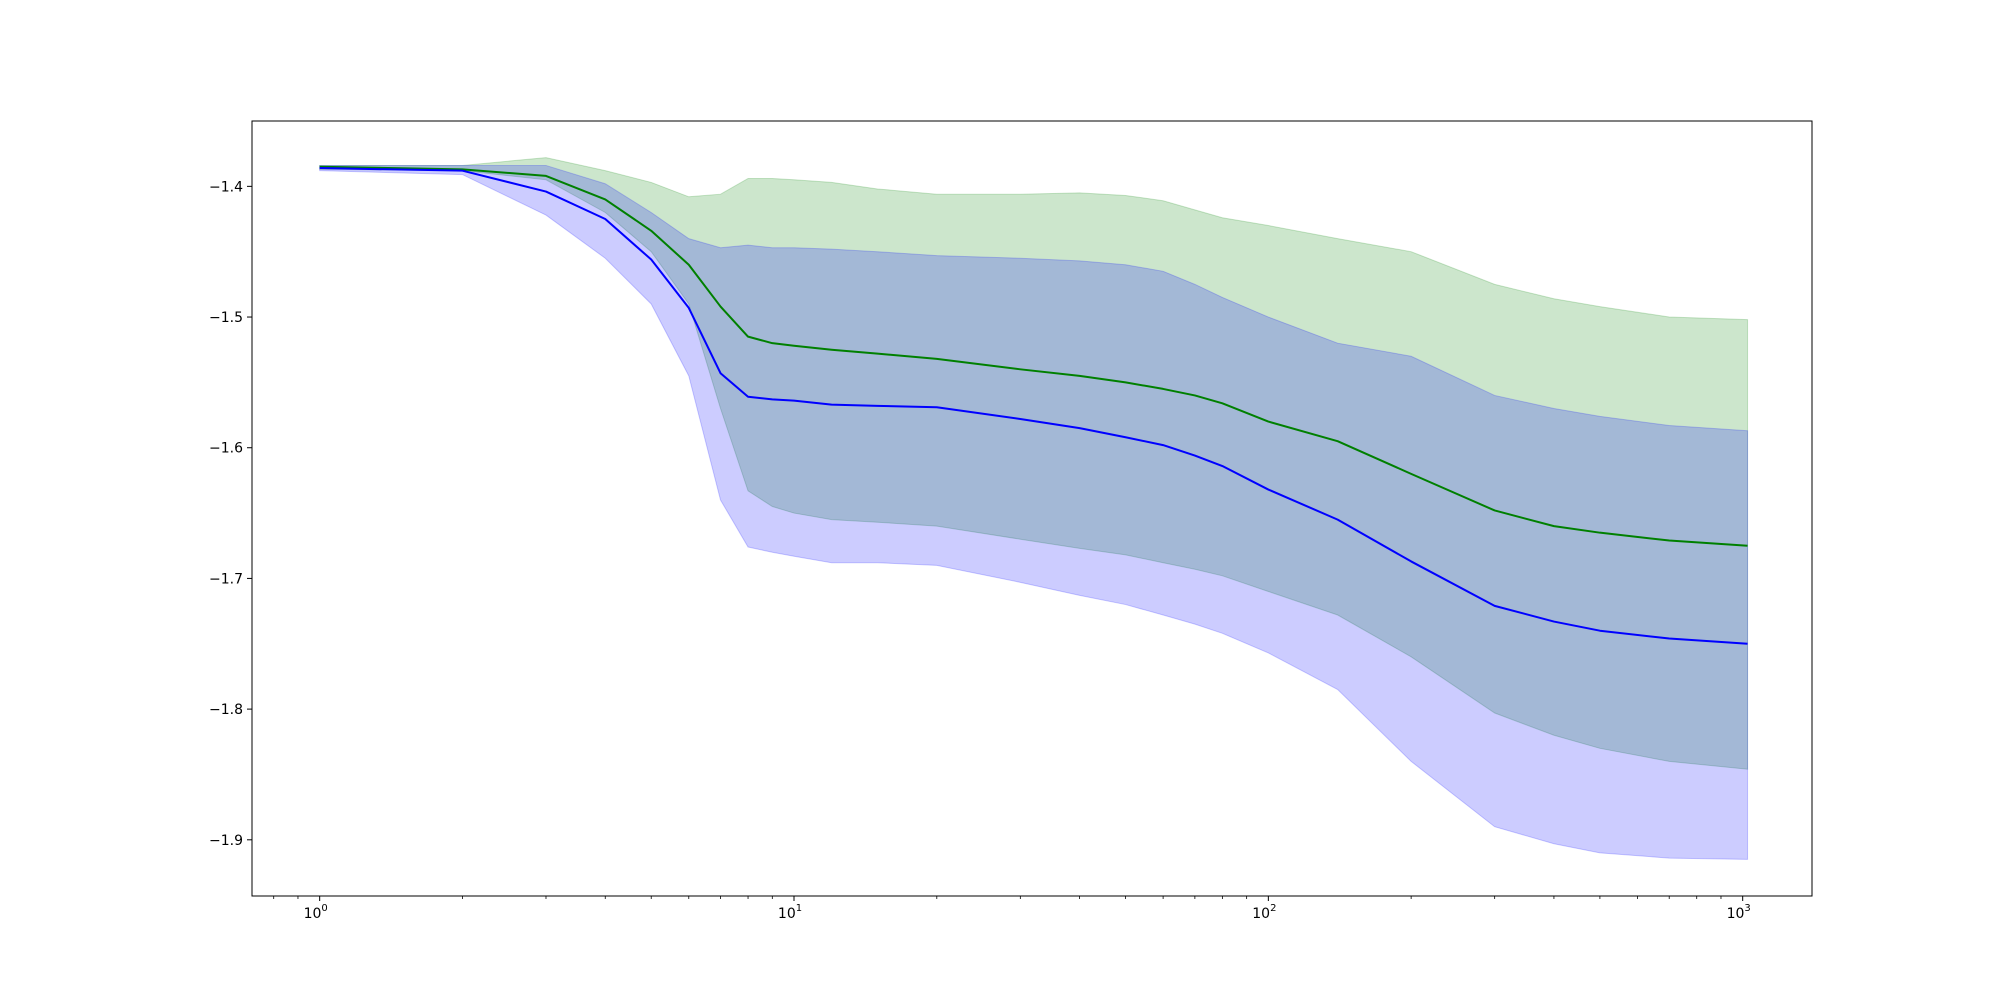 This screenshot has width=2000, height=1000. Describe the element at coordinates (1273, 908) in the screenshot. I see `x-tick-exponent: 2` at that location.